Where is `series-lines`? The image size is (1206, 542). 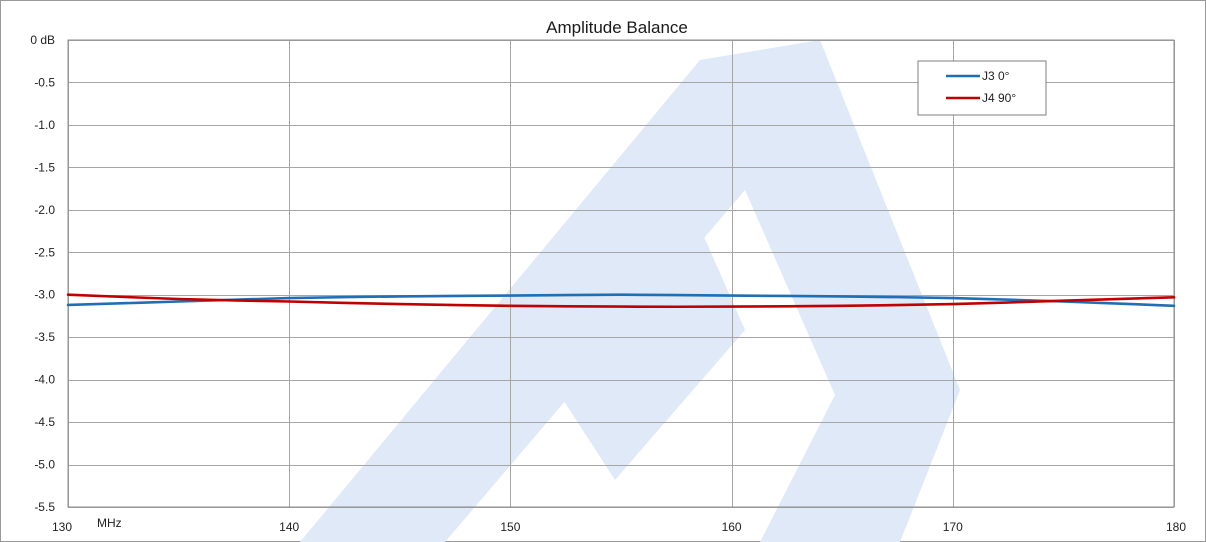
series-lines is located at coordinates (621, 301).